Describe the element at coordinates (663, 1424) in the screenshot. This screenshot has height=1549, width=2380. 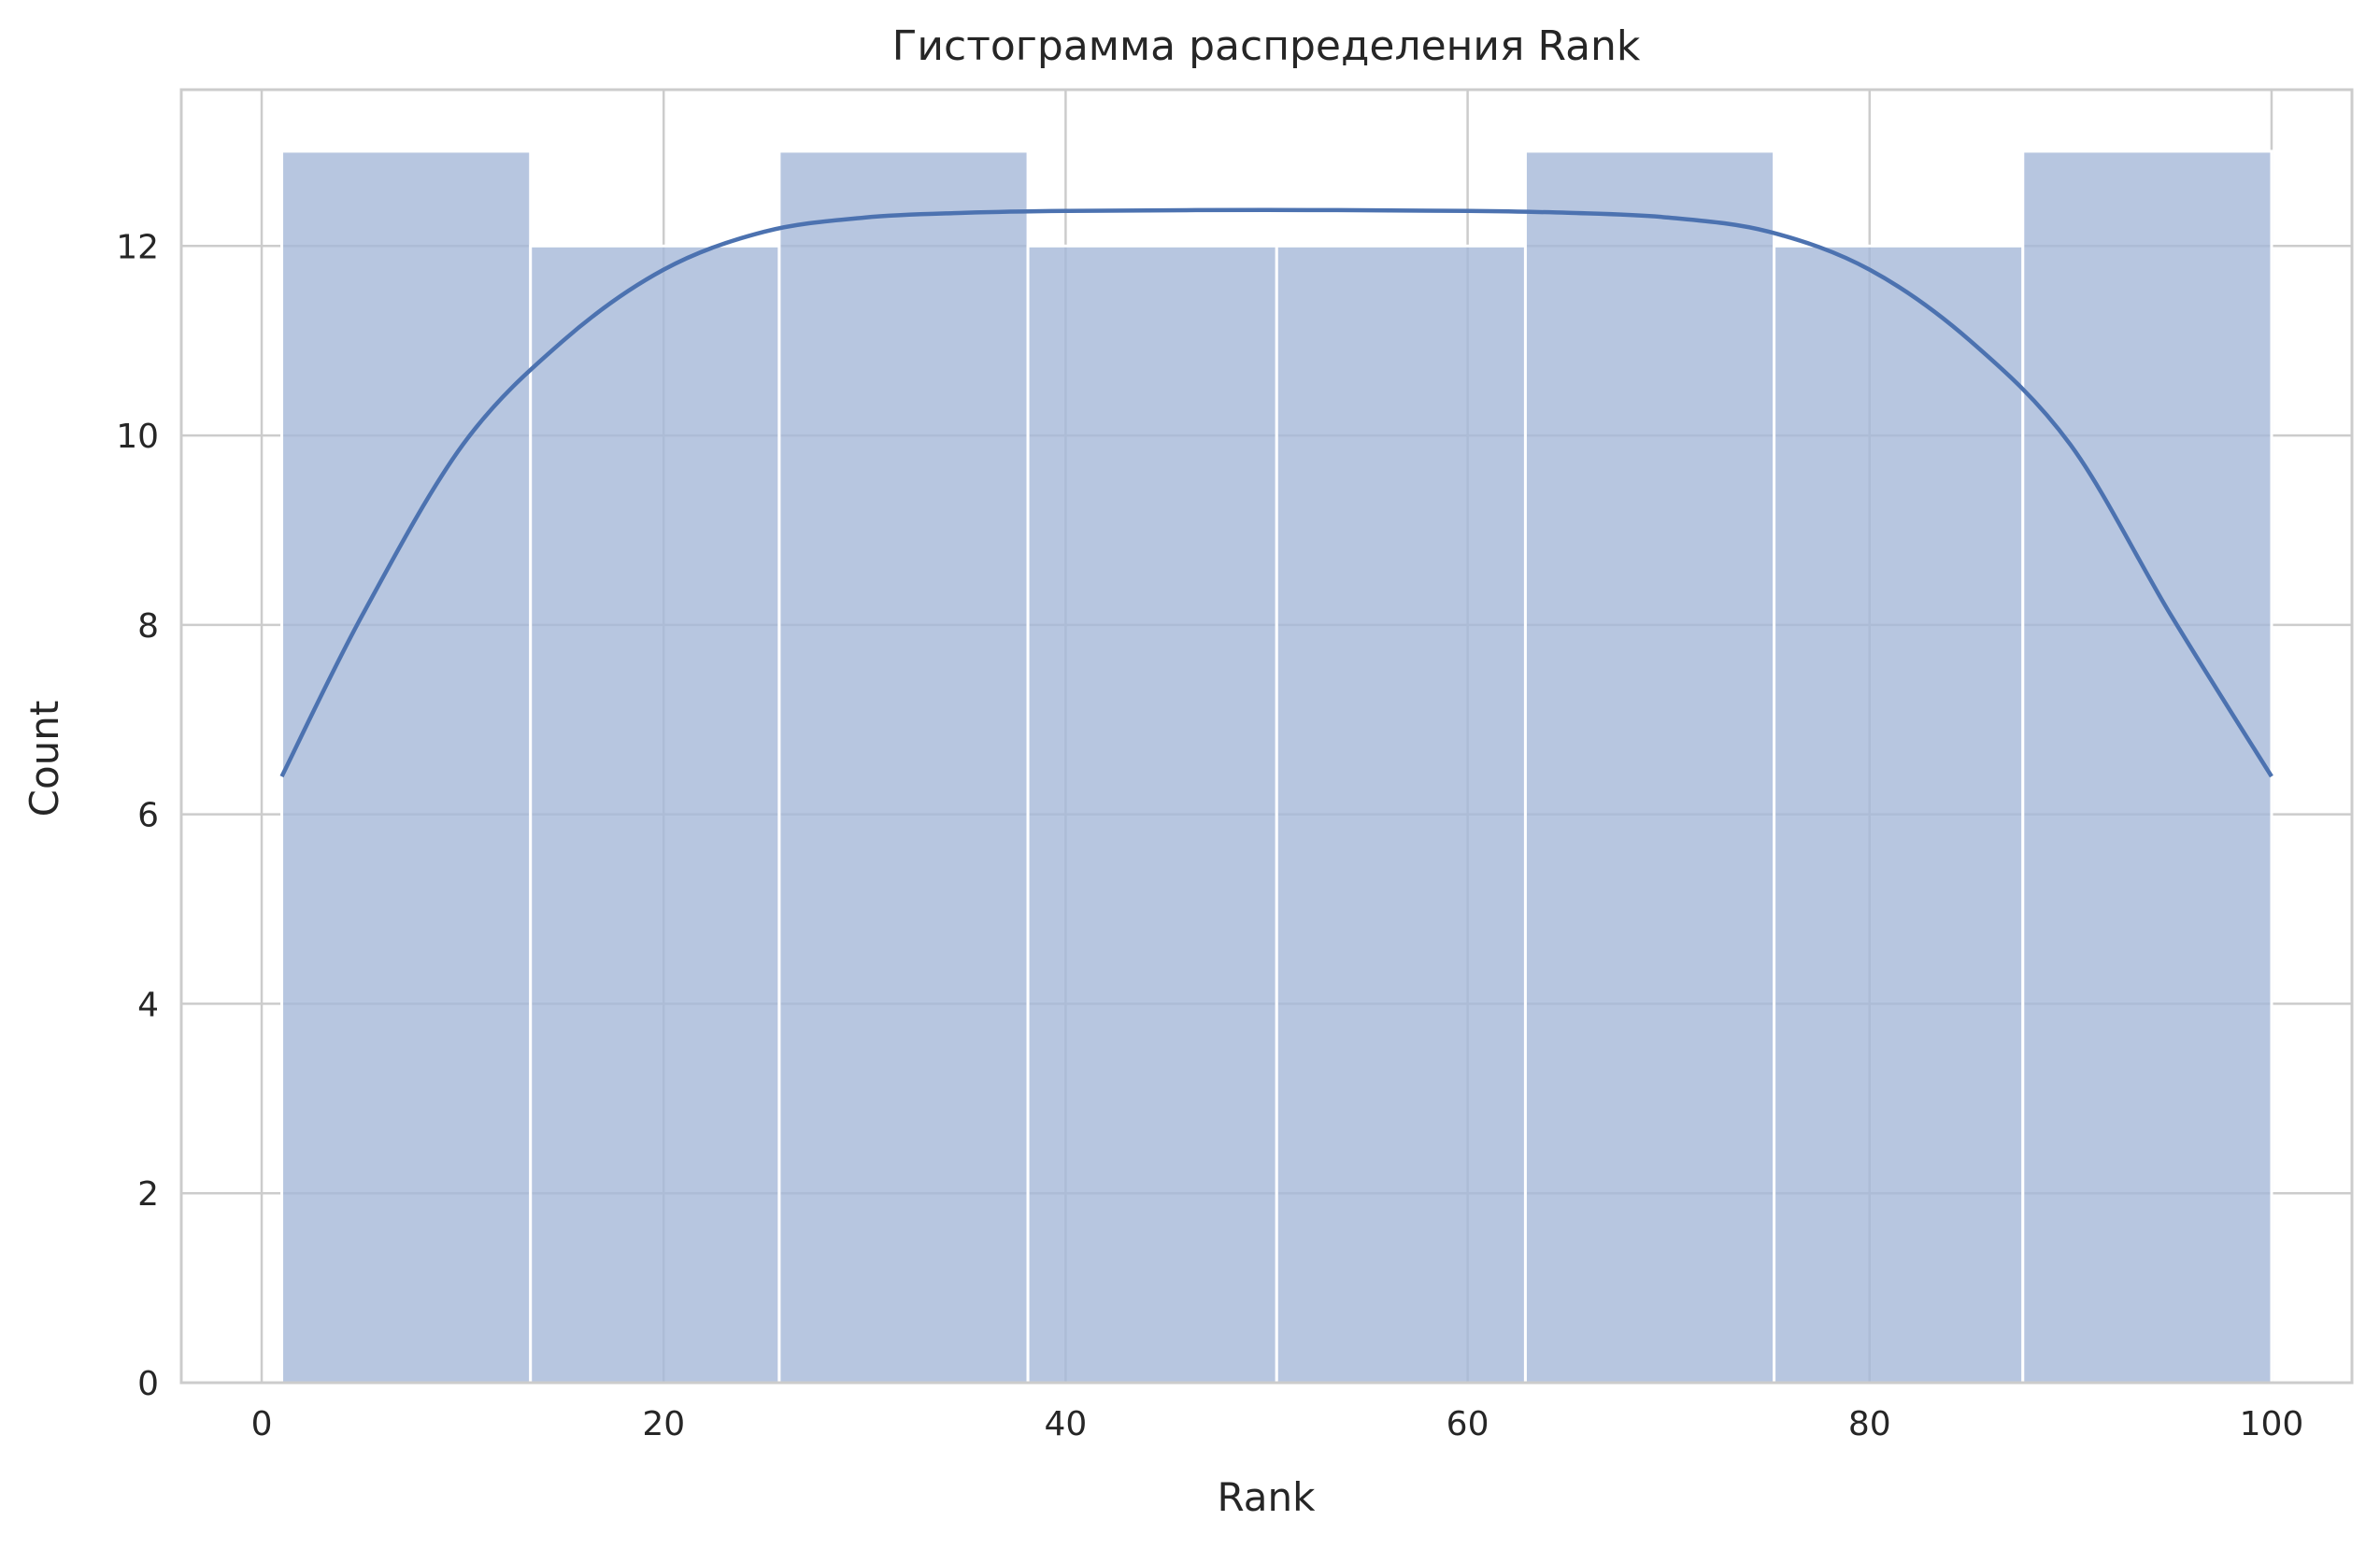
I see `x-tick-label: 20` at that location.